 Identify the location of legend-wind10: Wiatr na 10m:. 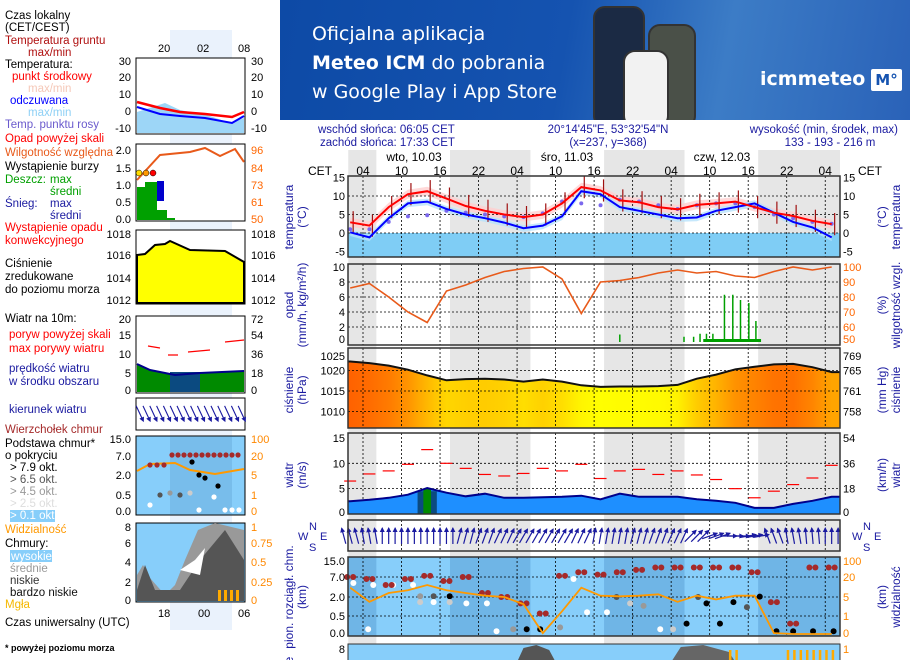
(41, 319).